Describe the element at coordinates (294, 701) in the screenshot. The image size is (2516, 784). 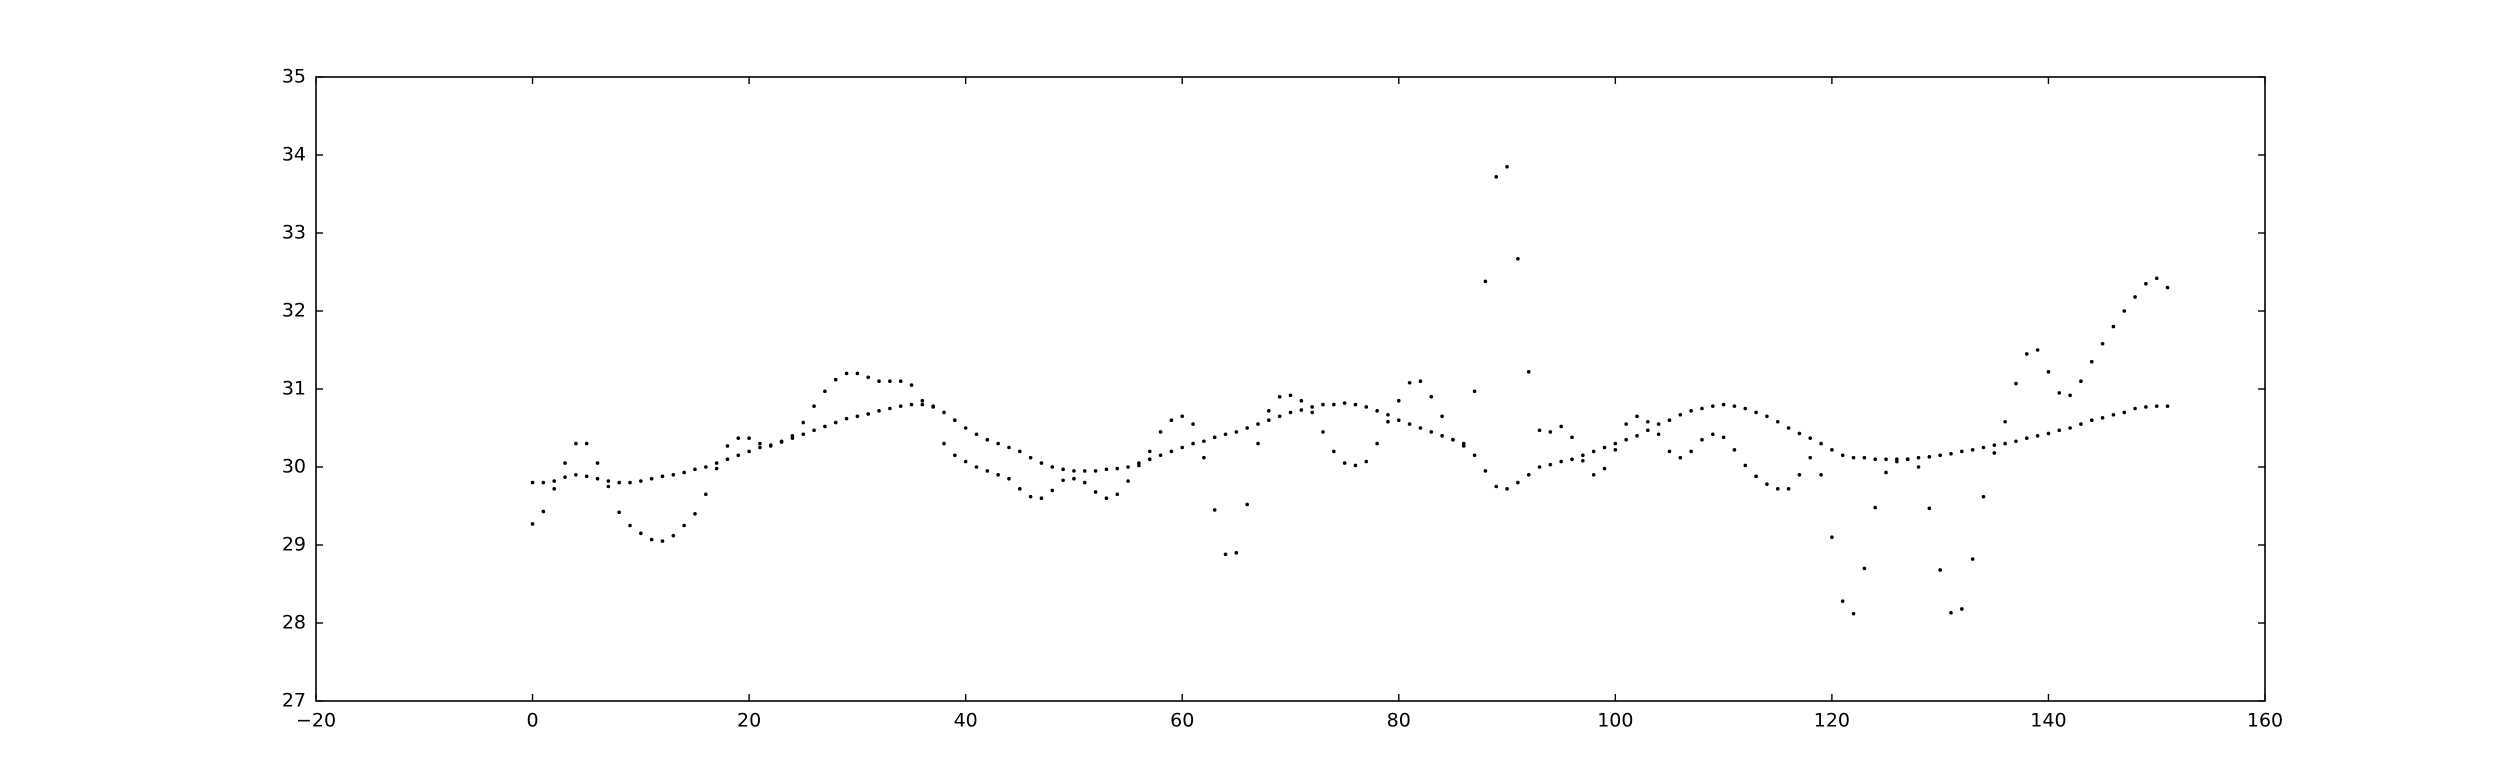
I see `y-tick-label: 27` at that location.